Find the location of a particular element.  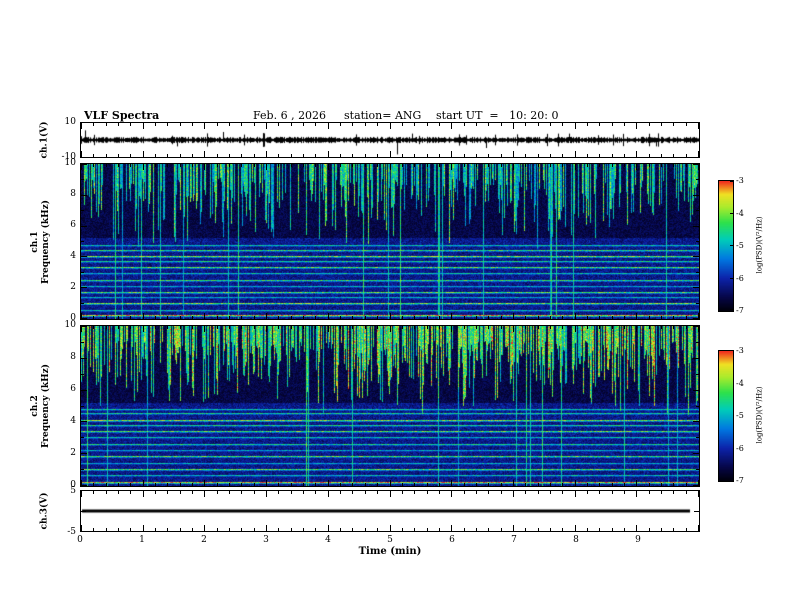

time-tick-label: 3 is located at coordinates (266, 540).